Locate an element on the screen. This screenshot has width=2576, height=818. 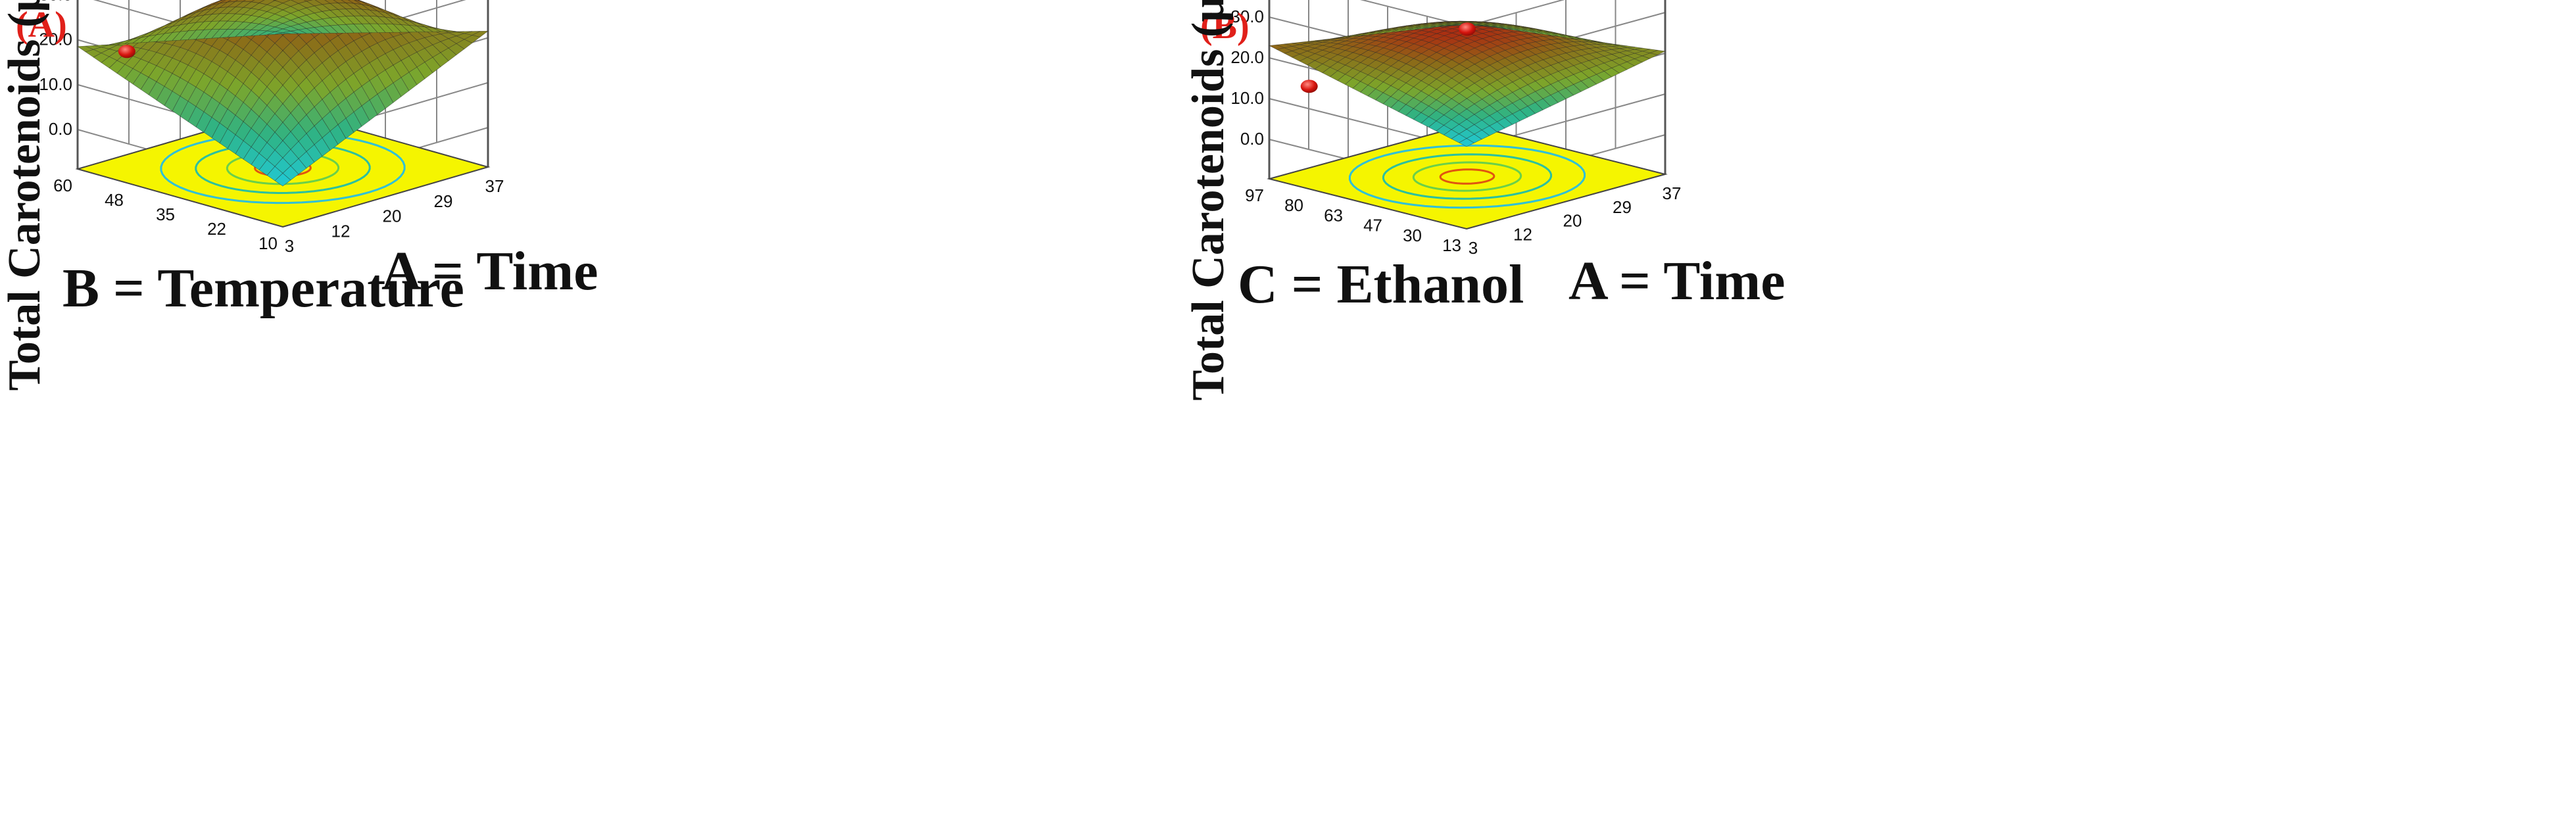
panel-label: (A) is located at coordinates (41, 25).